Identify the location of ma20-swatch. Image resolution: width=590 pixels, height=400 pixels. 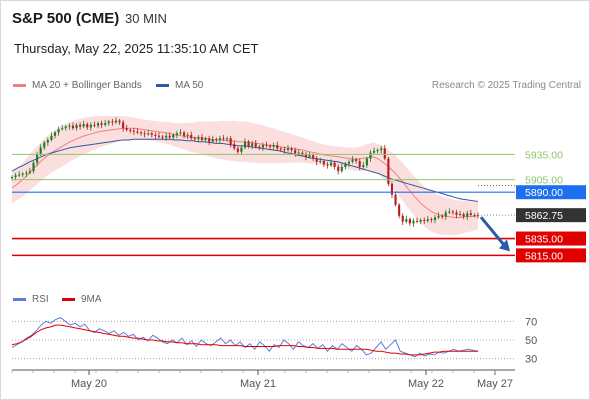
(19, 85).